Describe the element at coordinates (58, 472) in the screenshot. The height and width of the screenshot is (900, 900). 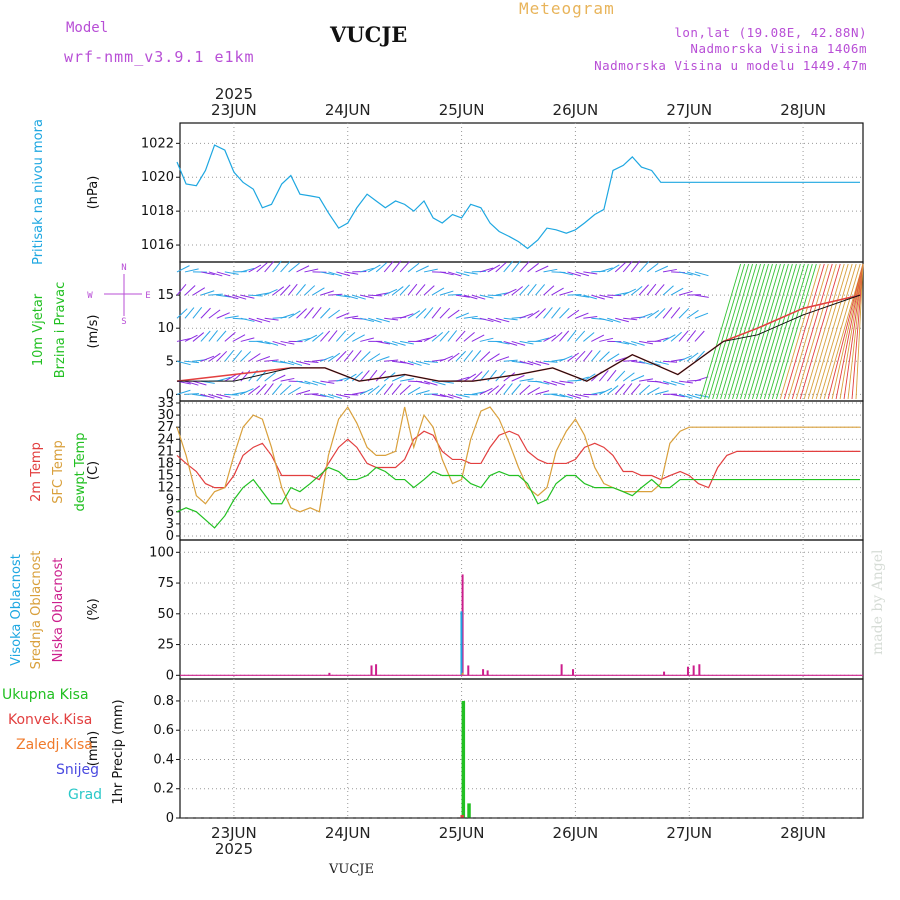
I see `temp-ylabel-1: SFC Temp` at that location.